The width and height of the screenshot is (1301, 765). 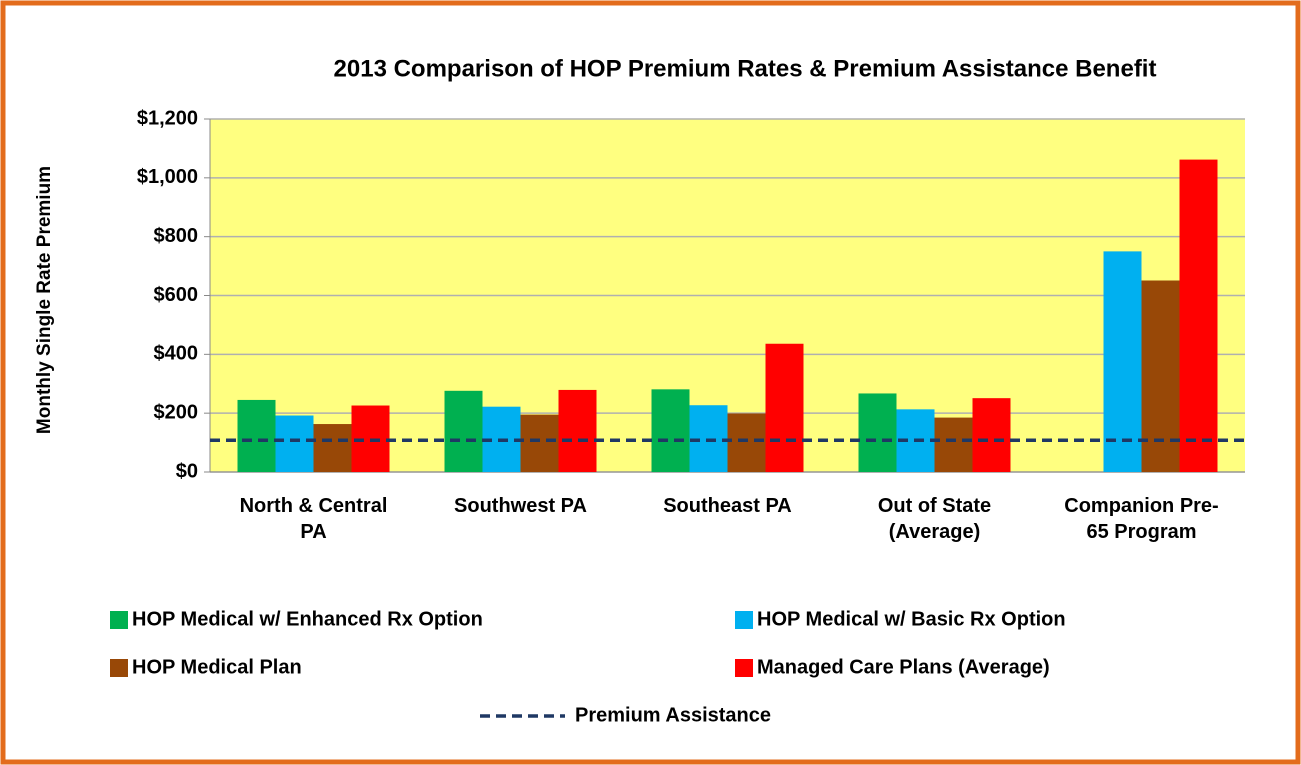 I want to click on y-axis-label: Monthly Single Rate Premium, so click(x=44, y=300).